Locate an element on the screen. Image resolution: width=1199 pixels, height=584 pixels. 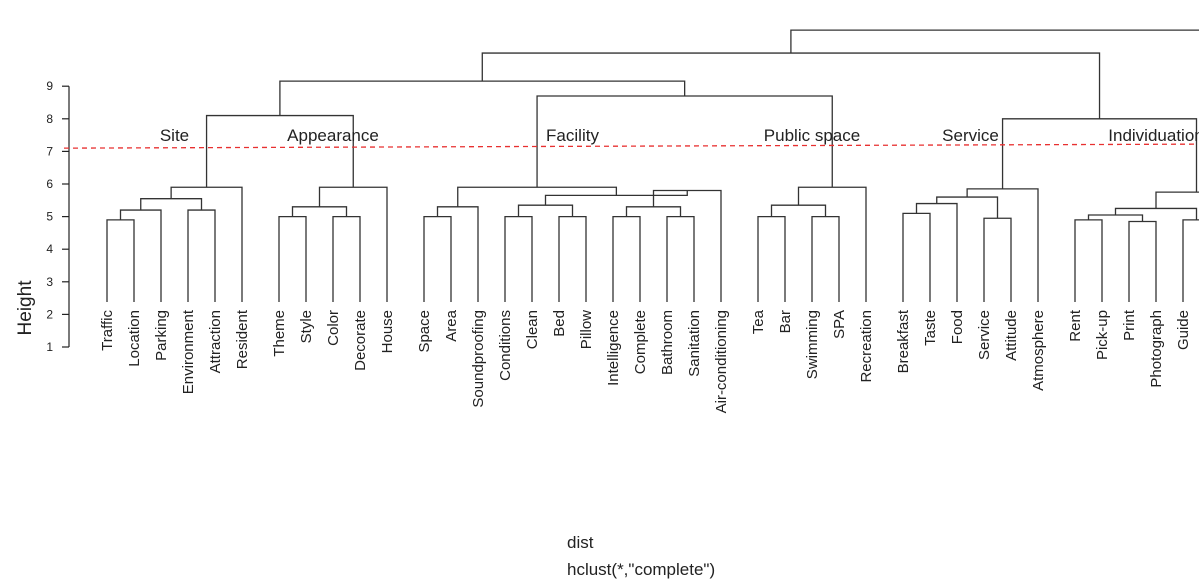
leaf-label-pillow: Pillow is located at coordinates (586, 329).